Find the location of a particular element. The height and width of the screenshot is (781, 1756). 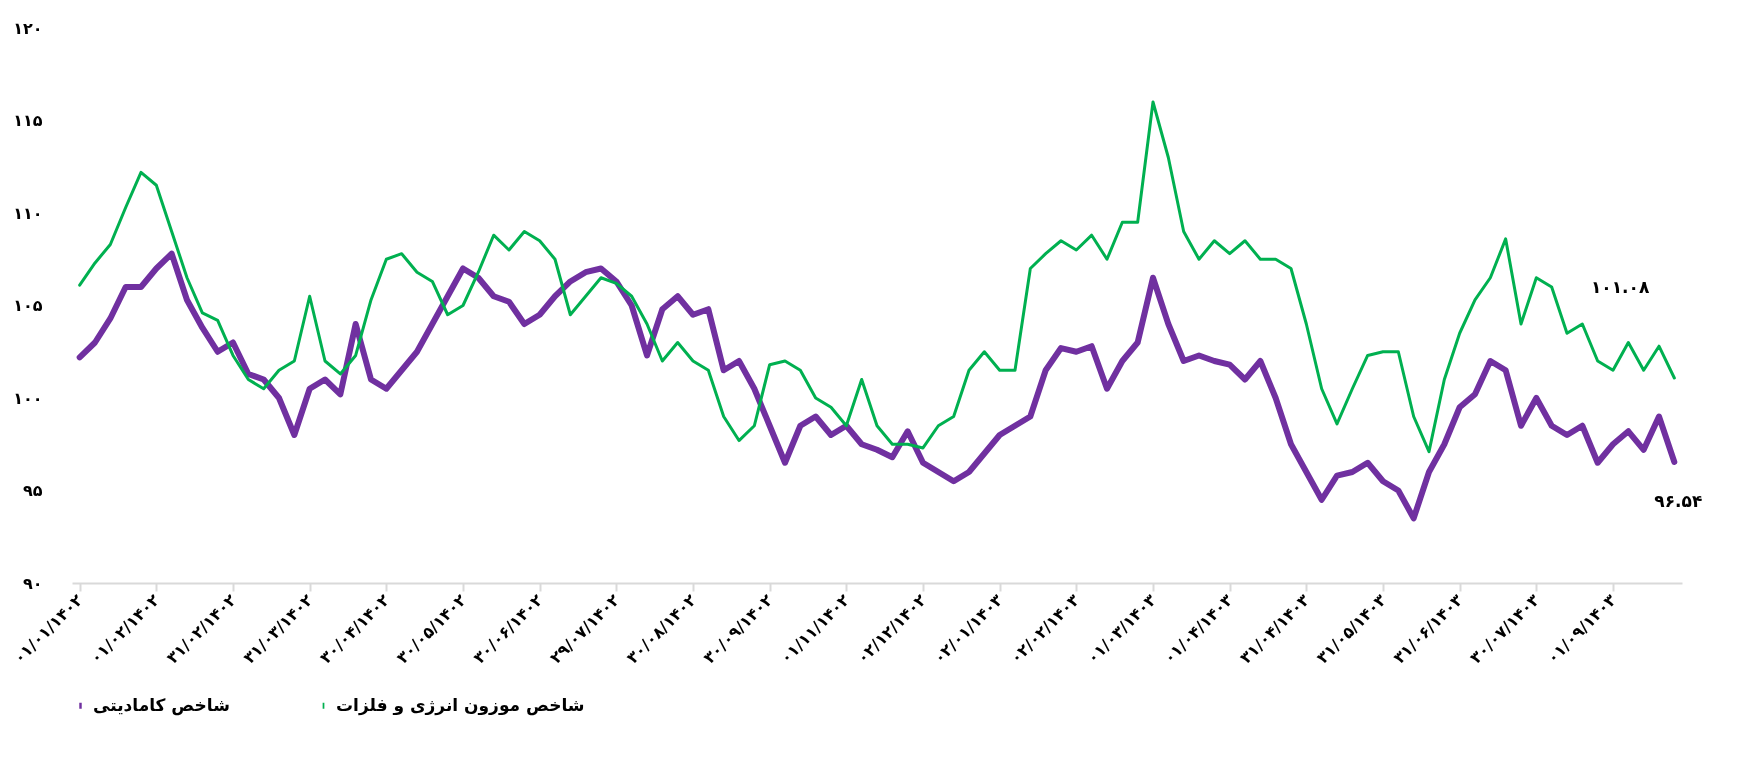

y-tick-label: ۹۵ is located at coordinates (32, 490).